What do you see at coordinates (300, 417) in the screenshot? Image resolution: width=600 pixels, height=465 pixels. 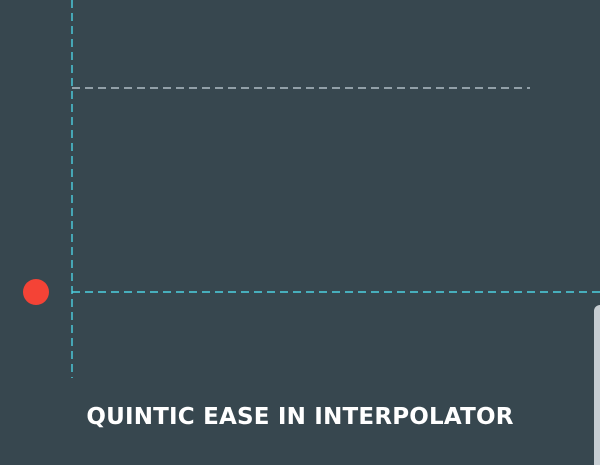 I see `interpolator-title: QUINTIC EASE IN INTERPOLATOR` at bounding box center [300, 417].